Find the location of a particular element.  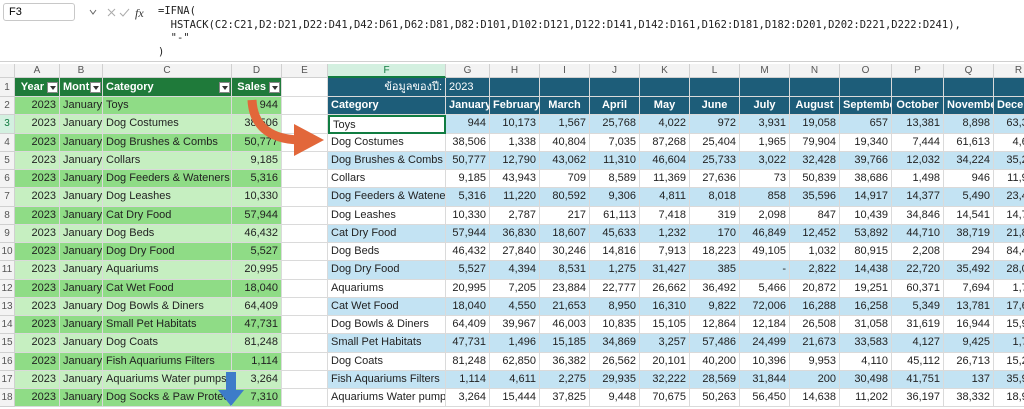

cell: 14,638 is located at coordinates (815, 398).